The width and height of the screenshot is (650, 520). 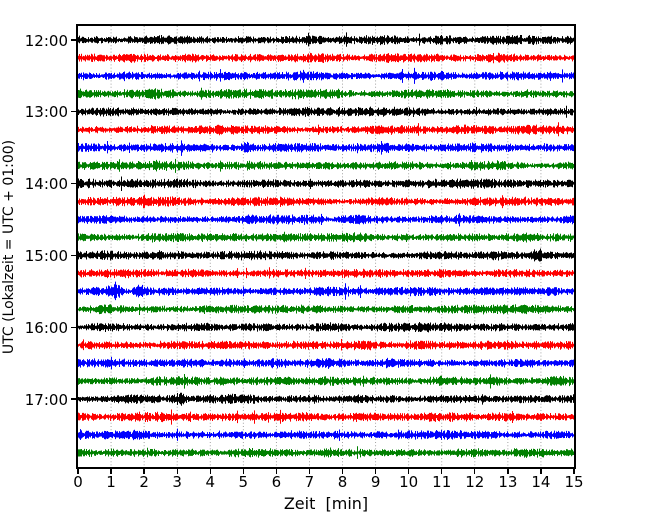 What do you see at coordinates (46, 40) in the screenshot?
I see `y-tick-label: 12:00` at bounding box center [46, 40].